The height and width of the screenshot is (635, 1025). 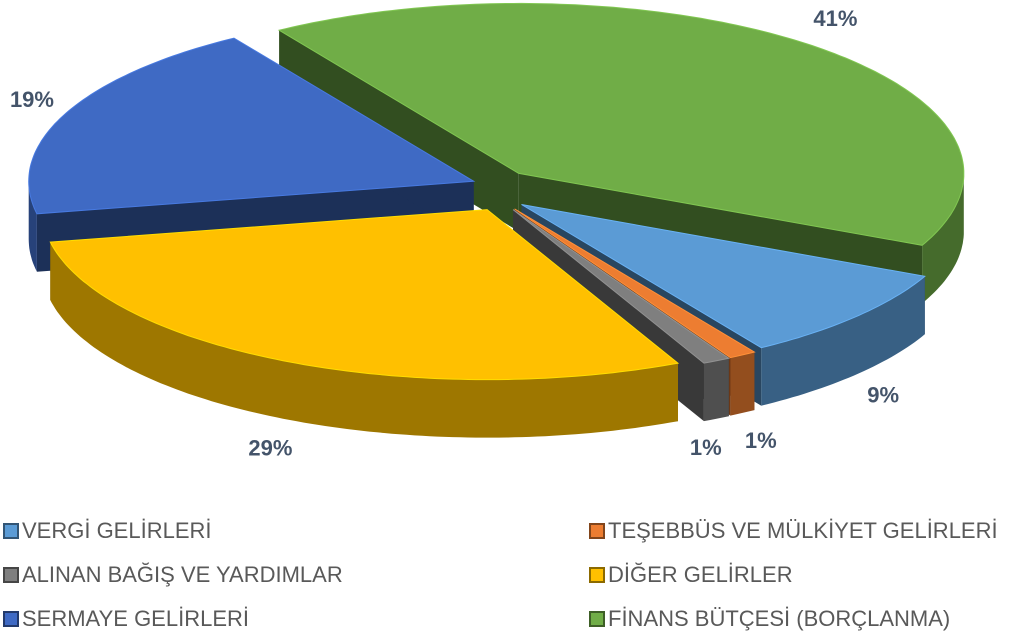 What do you see at coordinates (32, 99) in the screenshot?
I see `data-label: 19%` at bounding box center [32, 99].